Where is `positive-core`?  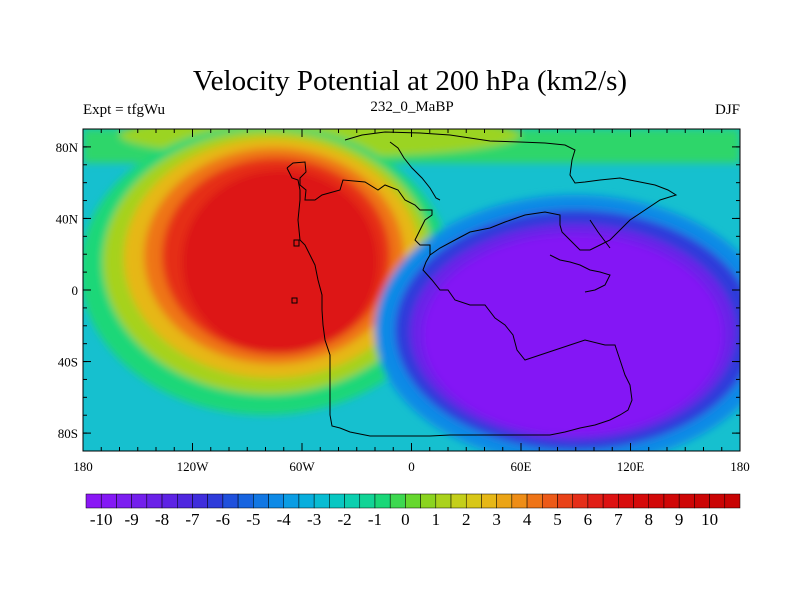 positive-core is located at coordinates (280, 262).